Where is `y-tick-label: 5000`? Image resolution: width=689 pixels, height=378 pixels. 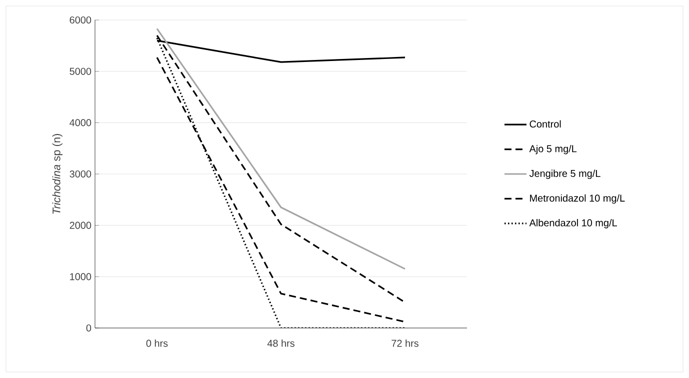
y-tick-label: 5000 is located at coordinates (81, 71).